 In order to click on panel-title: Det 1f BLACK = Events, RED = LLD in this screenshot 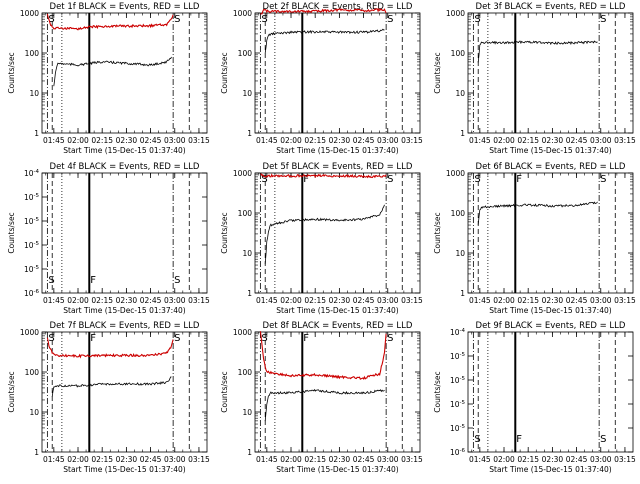, I will do `click(125, 7)`.